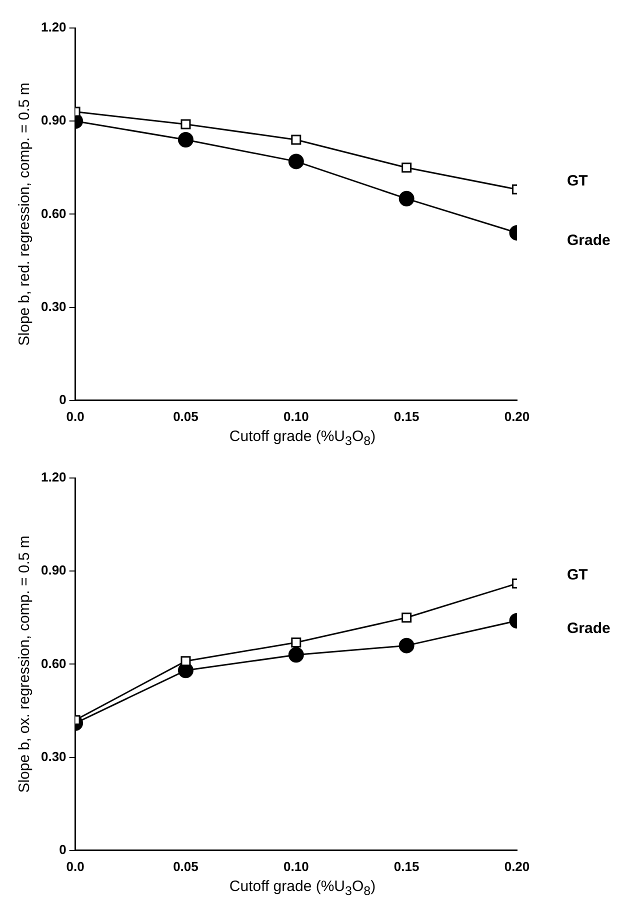 The width and height of the screenshot is (639, 914). What do you see at coordinates (25, 214) in the screenshot?
I see `y-axis-title: Slope b, red. regression, comp. = 0.5 m` at bounding box center [25, 214].